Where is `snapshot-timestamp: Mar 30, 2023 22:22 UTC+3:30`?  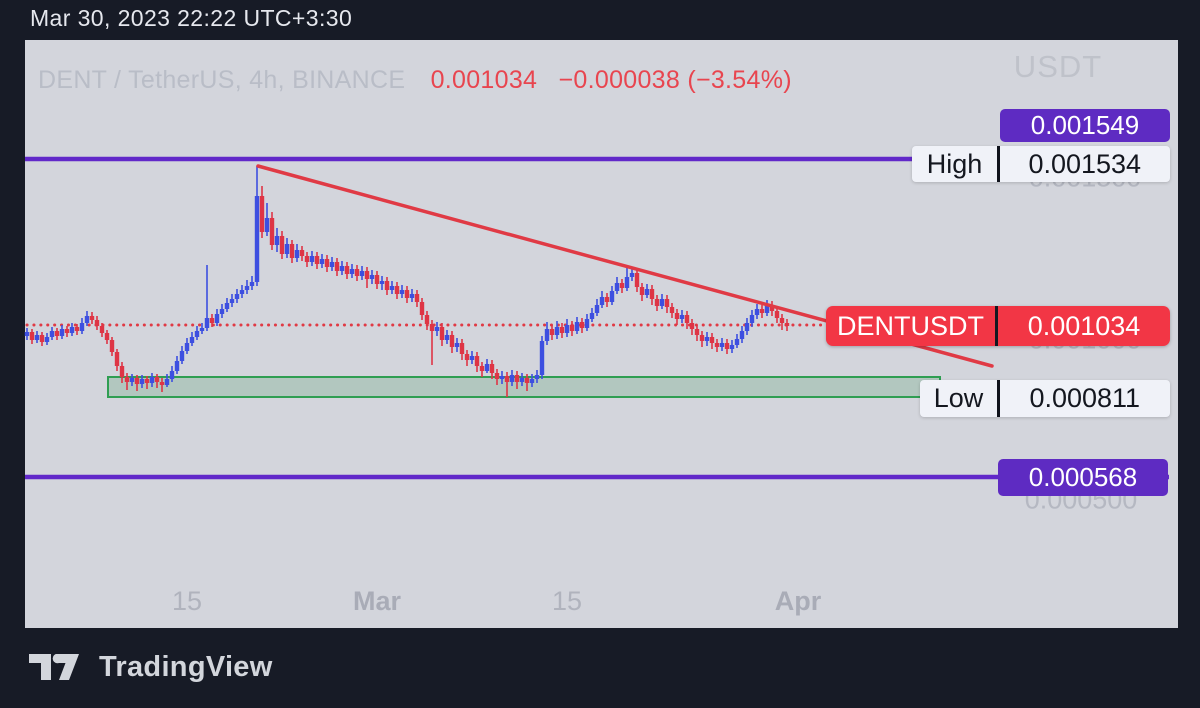
snapshot-timestamp: Mar 30, 2023 22:22 UTC+3:30 is located at coordinates (191, 18).